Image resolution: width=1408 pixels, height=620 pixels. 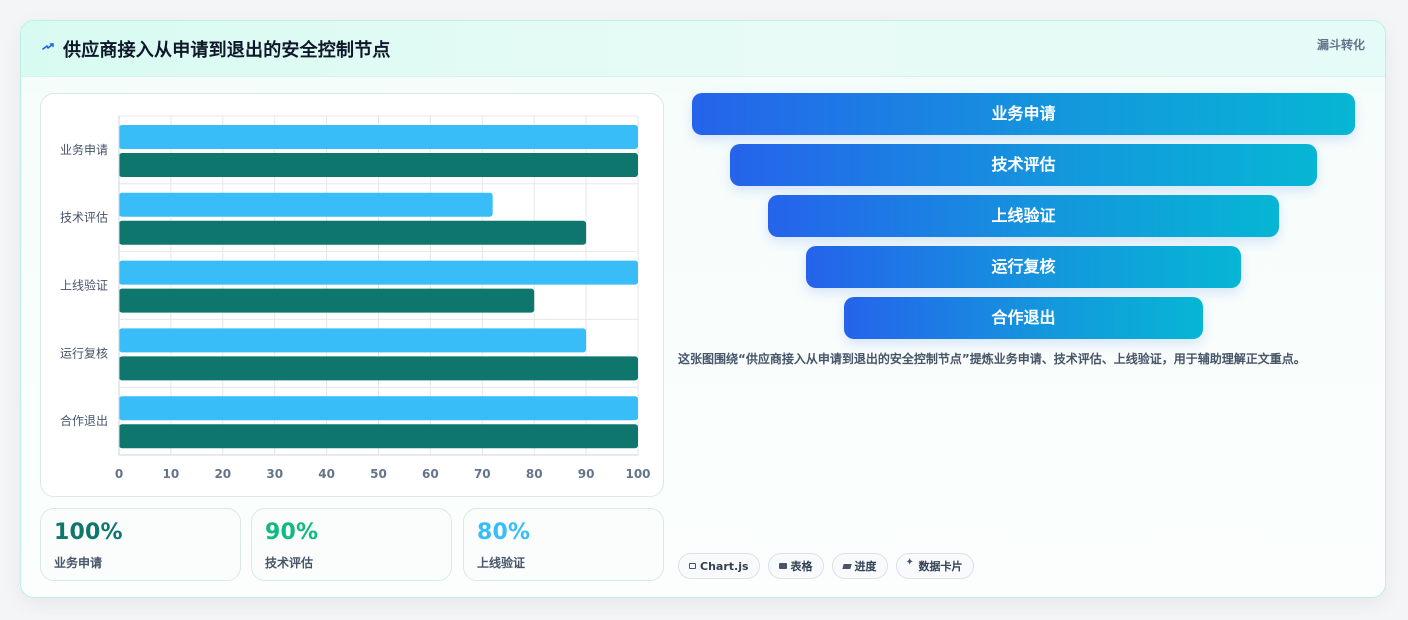 I want to click on spark-icon, so click(x=48, y=46).